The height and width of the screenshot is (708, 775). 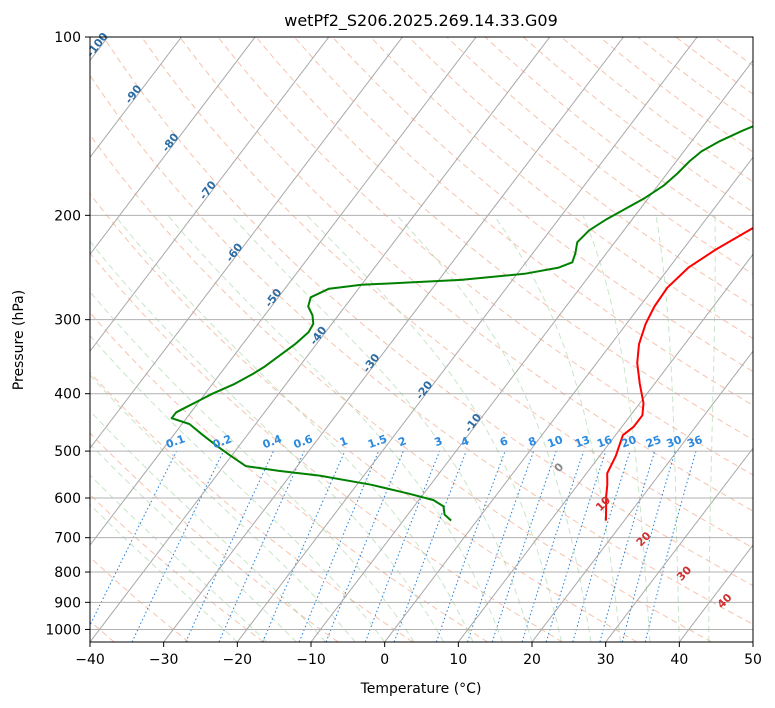 I want to click on x-tick-label: −40, so click(x=90, y=660).